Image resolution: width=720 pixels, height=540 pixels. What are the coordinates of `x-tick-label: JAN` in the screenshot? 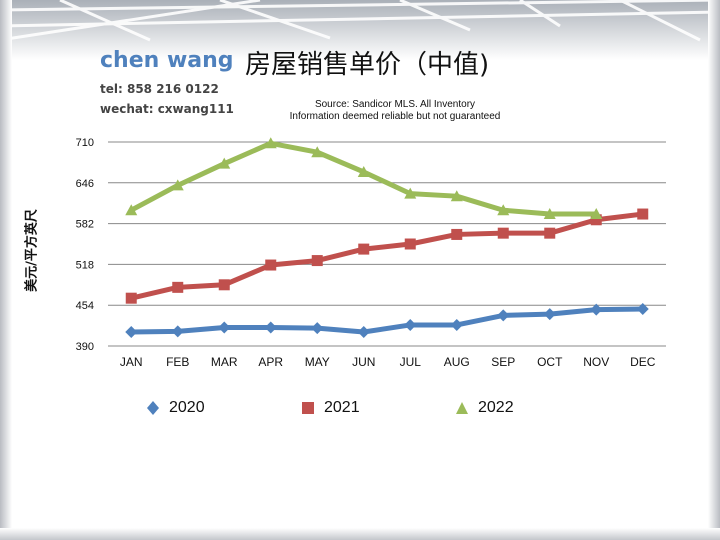 It's located at (131, 362).